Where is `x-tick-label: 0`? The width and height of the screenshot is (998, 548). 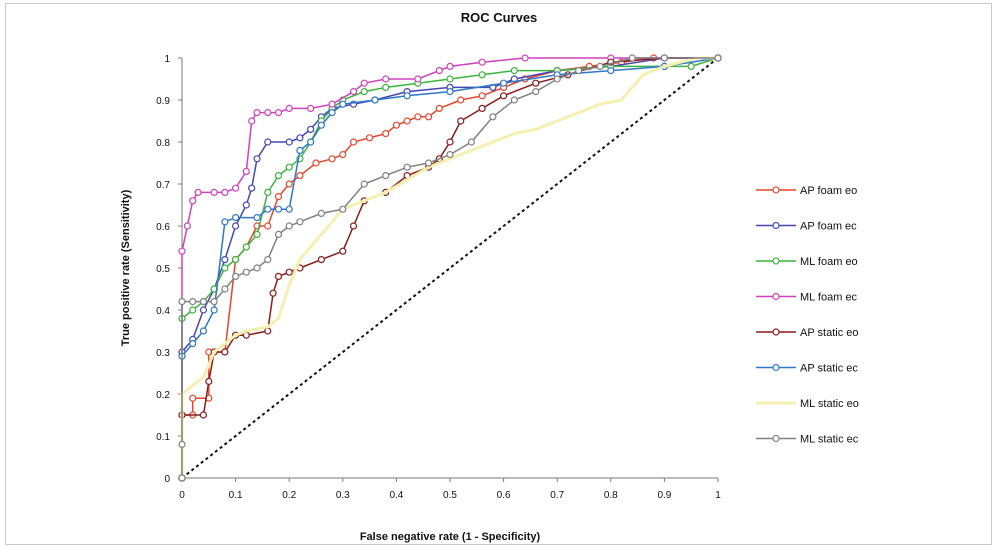 x-tick-label: 0 is located at coordinates (182, 495).